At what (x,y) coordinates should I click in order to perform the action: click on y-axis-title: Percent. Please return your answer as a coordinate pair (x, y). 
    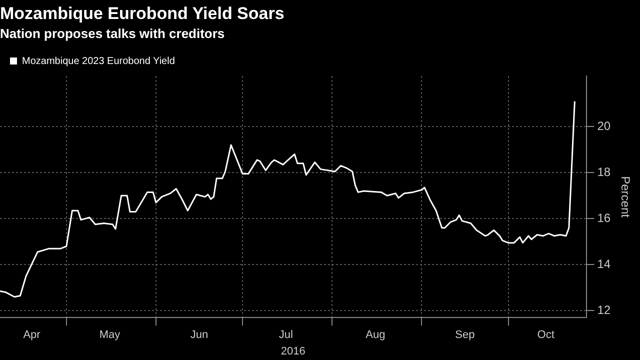
    Looking at the image, I should click on (625, 197).